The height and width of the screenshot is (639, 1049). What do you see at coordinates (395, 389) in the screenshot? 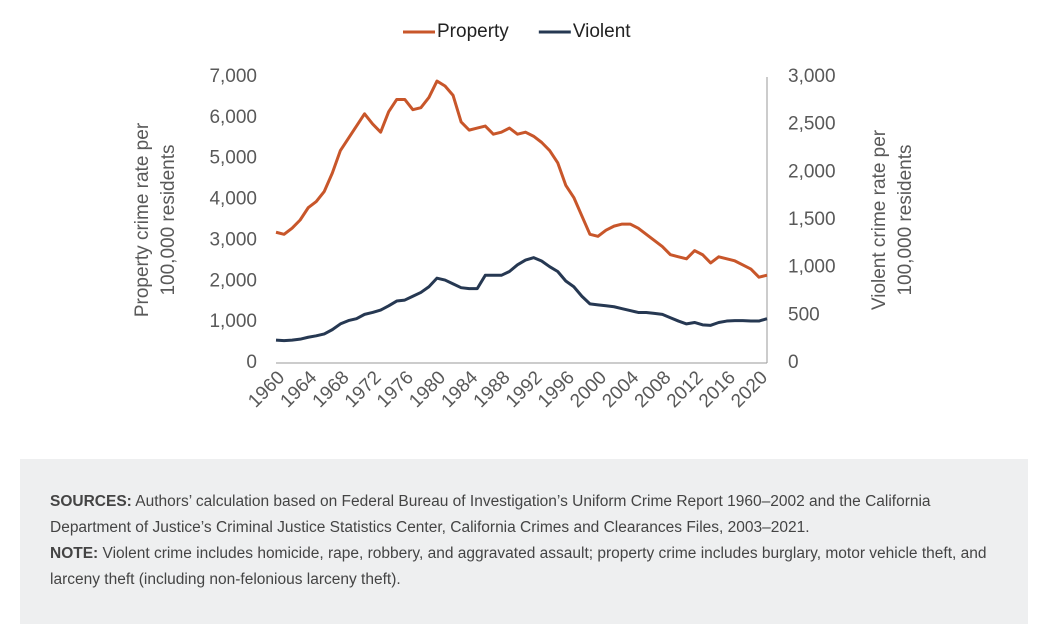
I see `x-tick-label: 1976` at bounding box center [395, 389].